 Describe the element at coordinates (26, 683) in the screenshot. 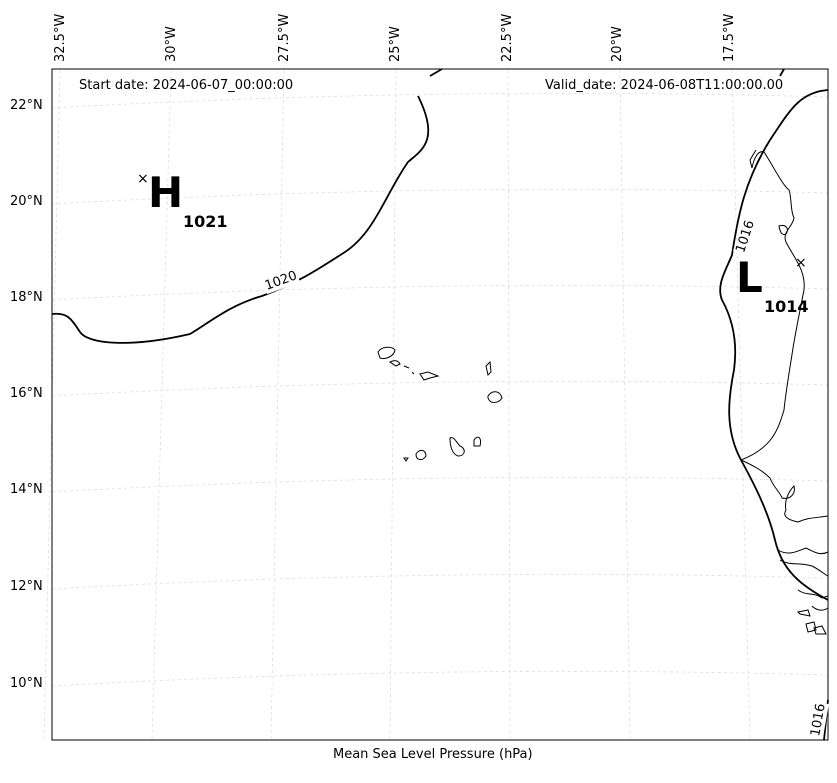

I see `lat-label-10: 10°N` at that location.